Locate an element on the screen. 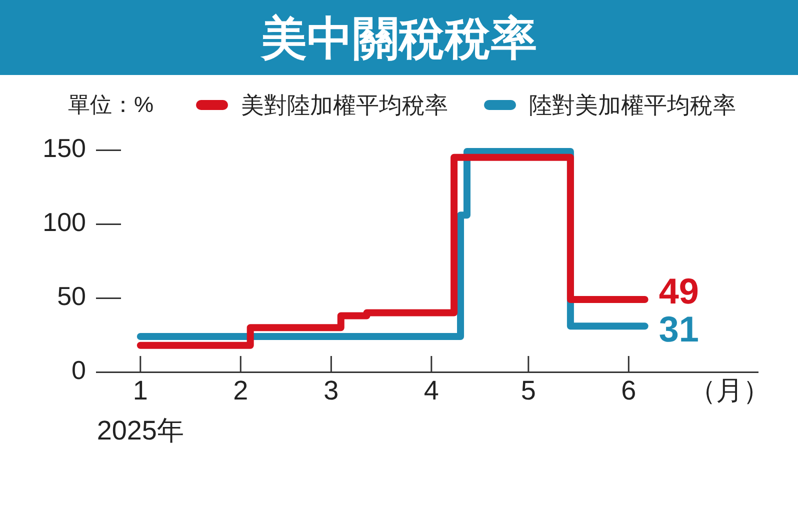 This screenshot has width=798, height=507. legend-label: 美對陸加權平均稅率 is located at coordinates (344, 105).